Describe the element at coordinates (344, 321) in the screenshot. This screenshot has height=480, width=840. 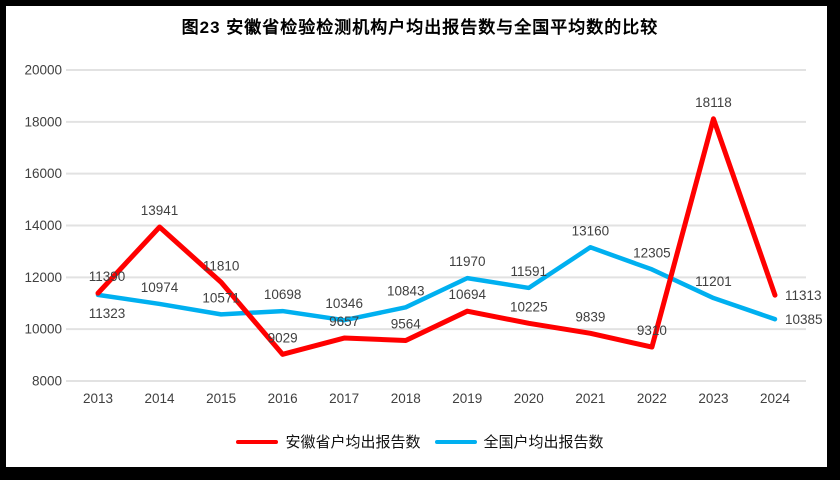
I see `data-label: 9657` at that location.